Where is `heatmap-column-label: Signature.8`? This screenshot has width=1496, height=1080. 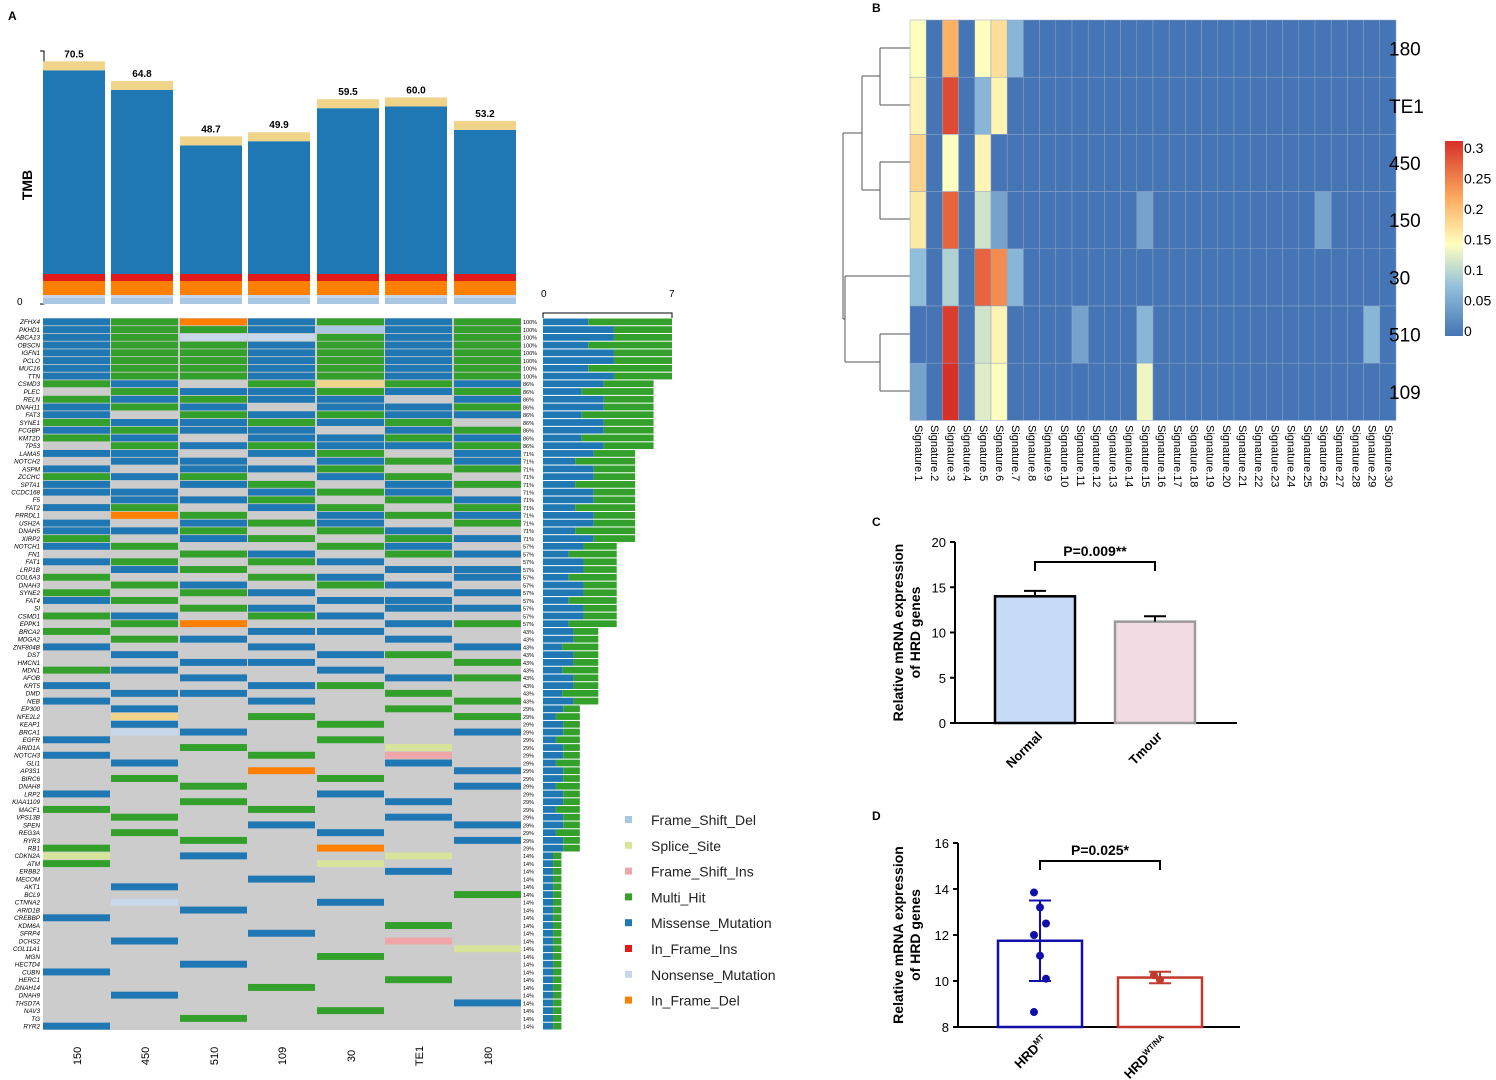 heatmap-column-label: Signature.8 is located at coordinates (1031, 453).